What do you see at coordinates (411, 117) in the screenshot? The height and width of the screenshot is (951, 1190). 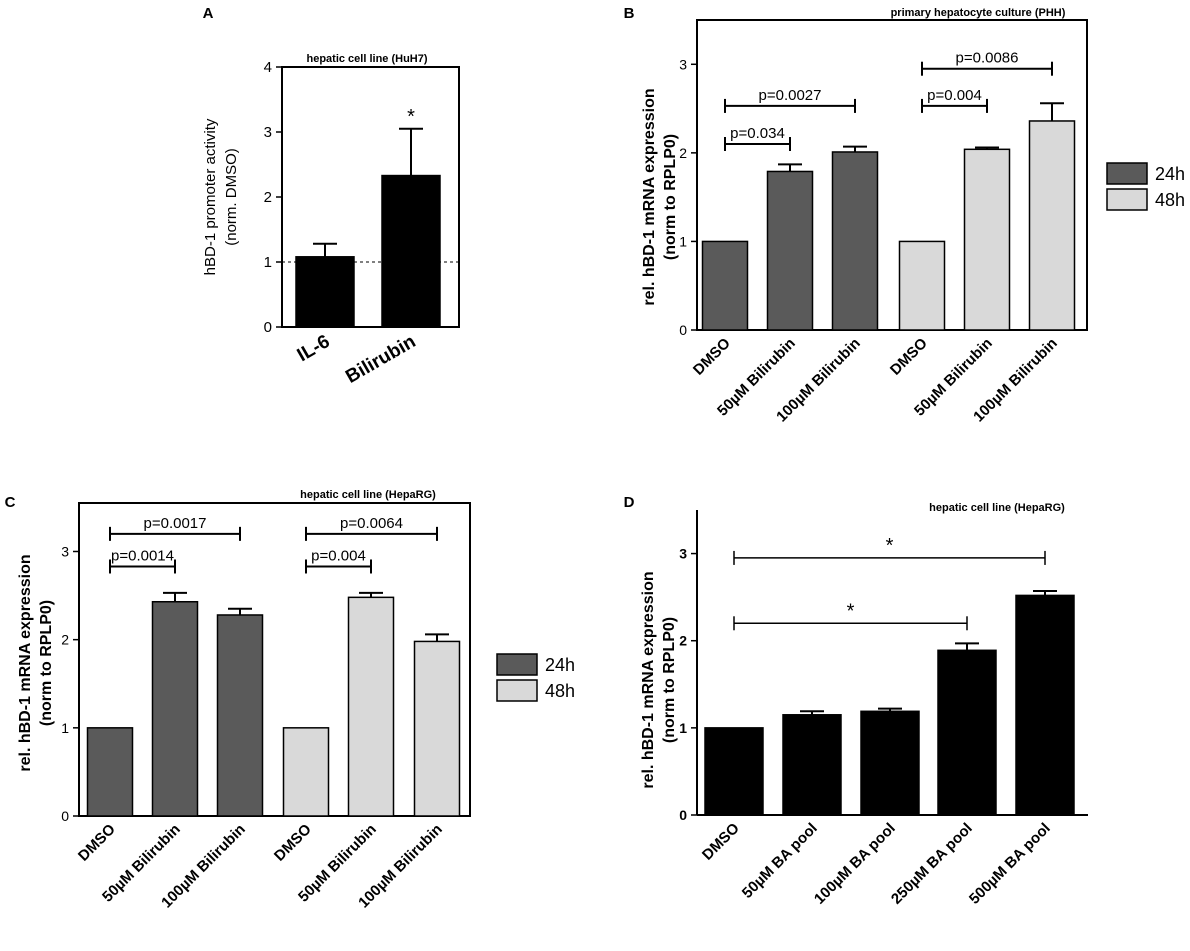 I see `panel-a-significance-star: *` at bounding box center [411, 117].